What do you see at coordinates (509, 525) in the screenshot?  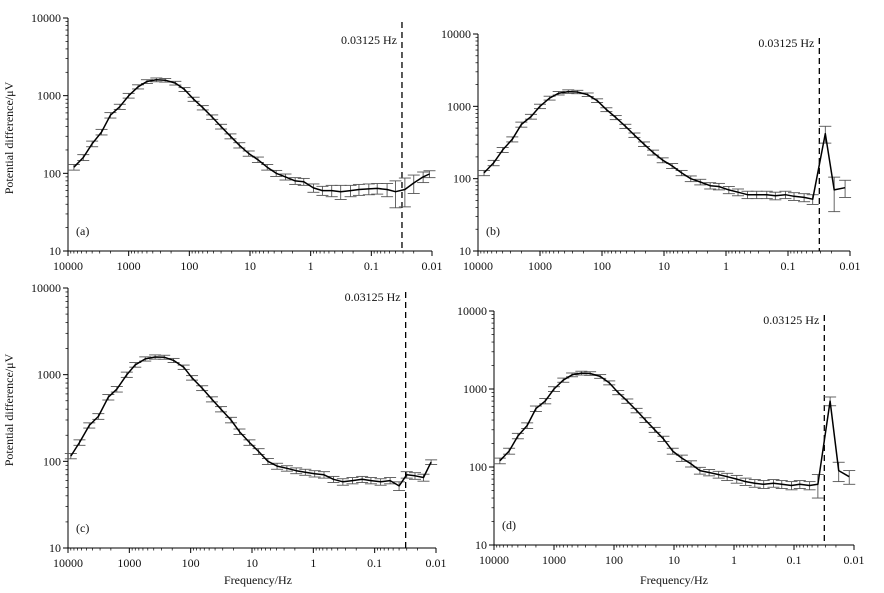 I see `panel-label: (d)` at bounding box center [509, 525].